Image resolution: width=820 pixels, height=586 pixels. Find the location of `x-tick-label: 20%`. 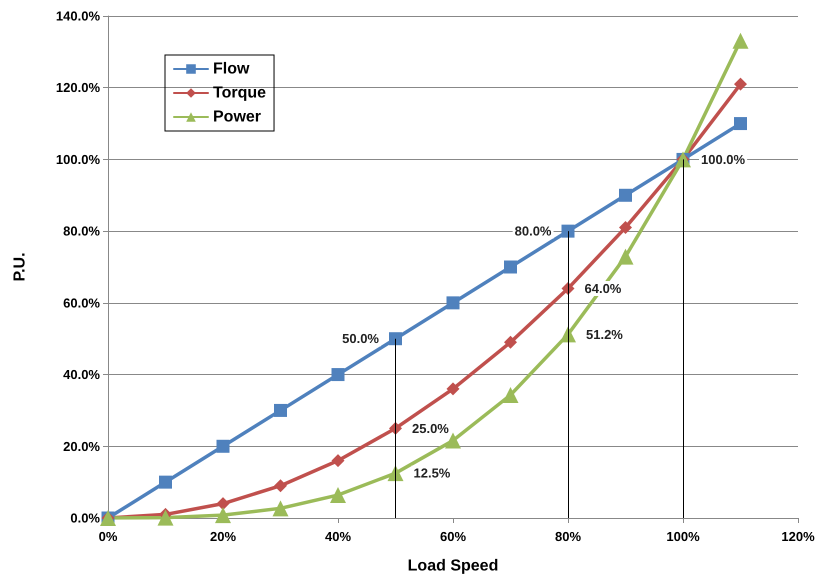

x-tick-label: 20% is located at coordinates (223, 536).